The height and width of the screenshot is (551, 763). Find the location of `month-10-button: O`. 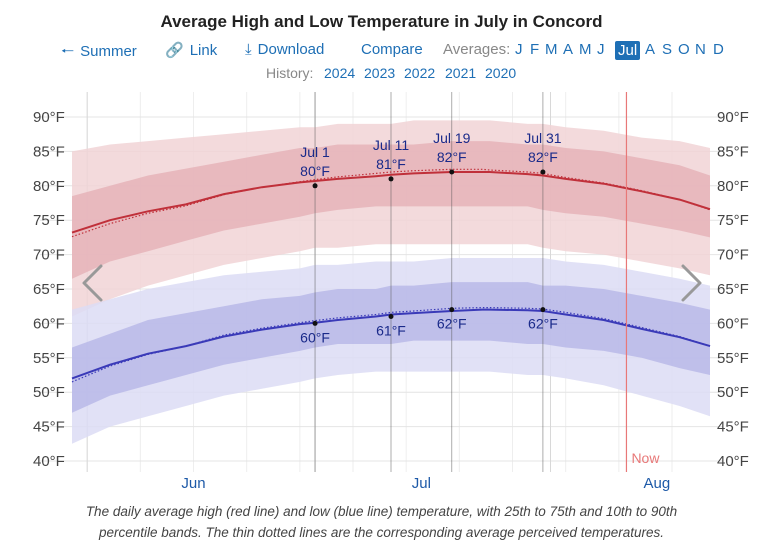

month-10-button: O is located at coordinates (684, 49).